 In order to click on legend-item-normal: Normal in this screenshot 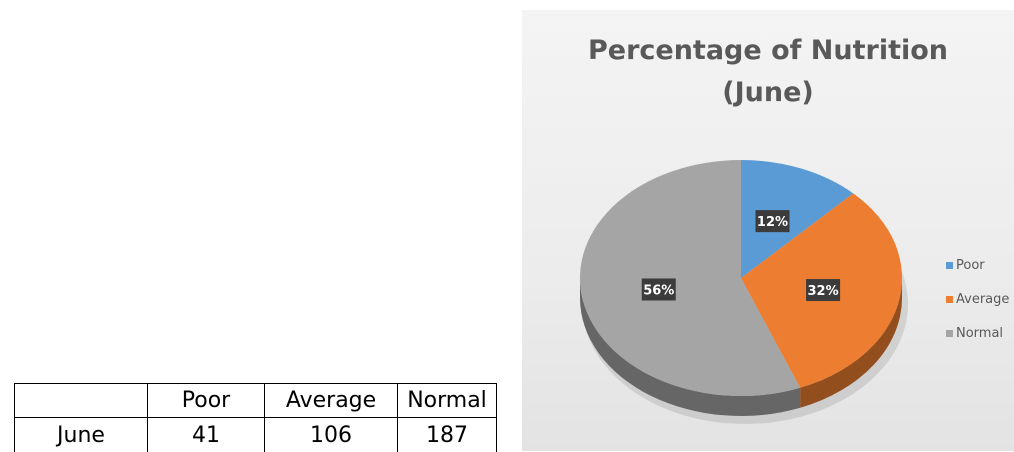, I will do `click(977, 333)`.